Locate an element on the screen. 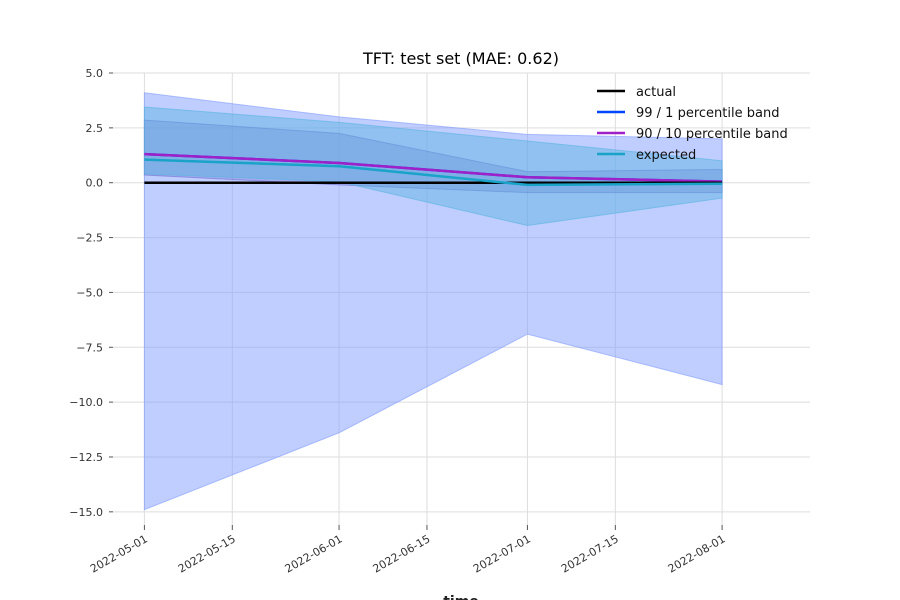 This screenshot has height=600, width=900. legend-label: expected is located at coordinates (666, 155).